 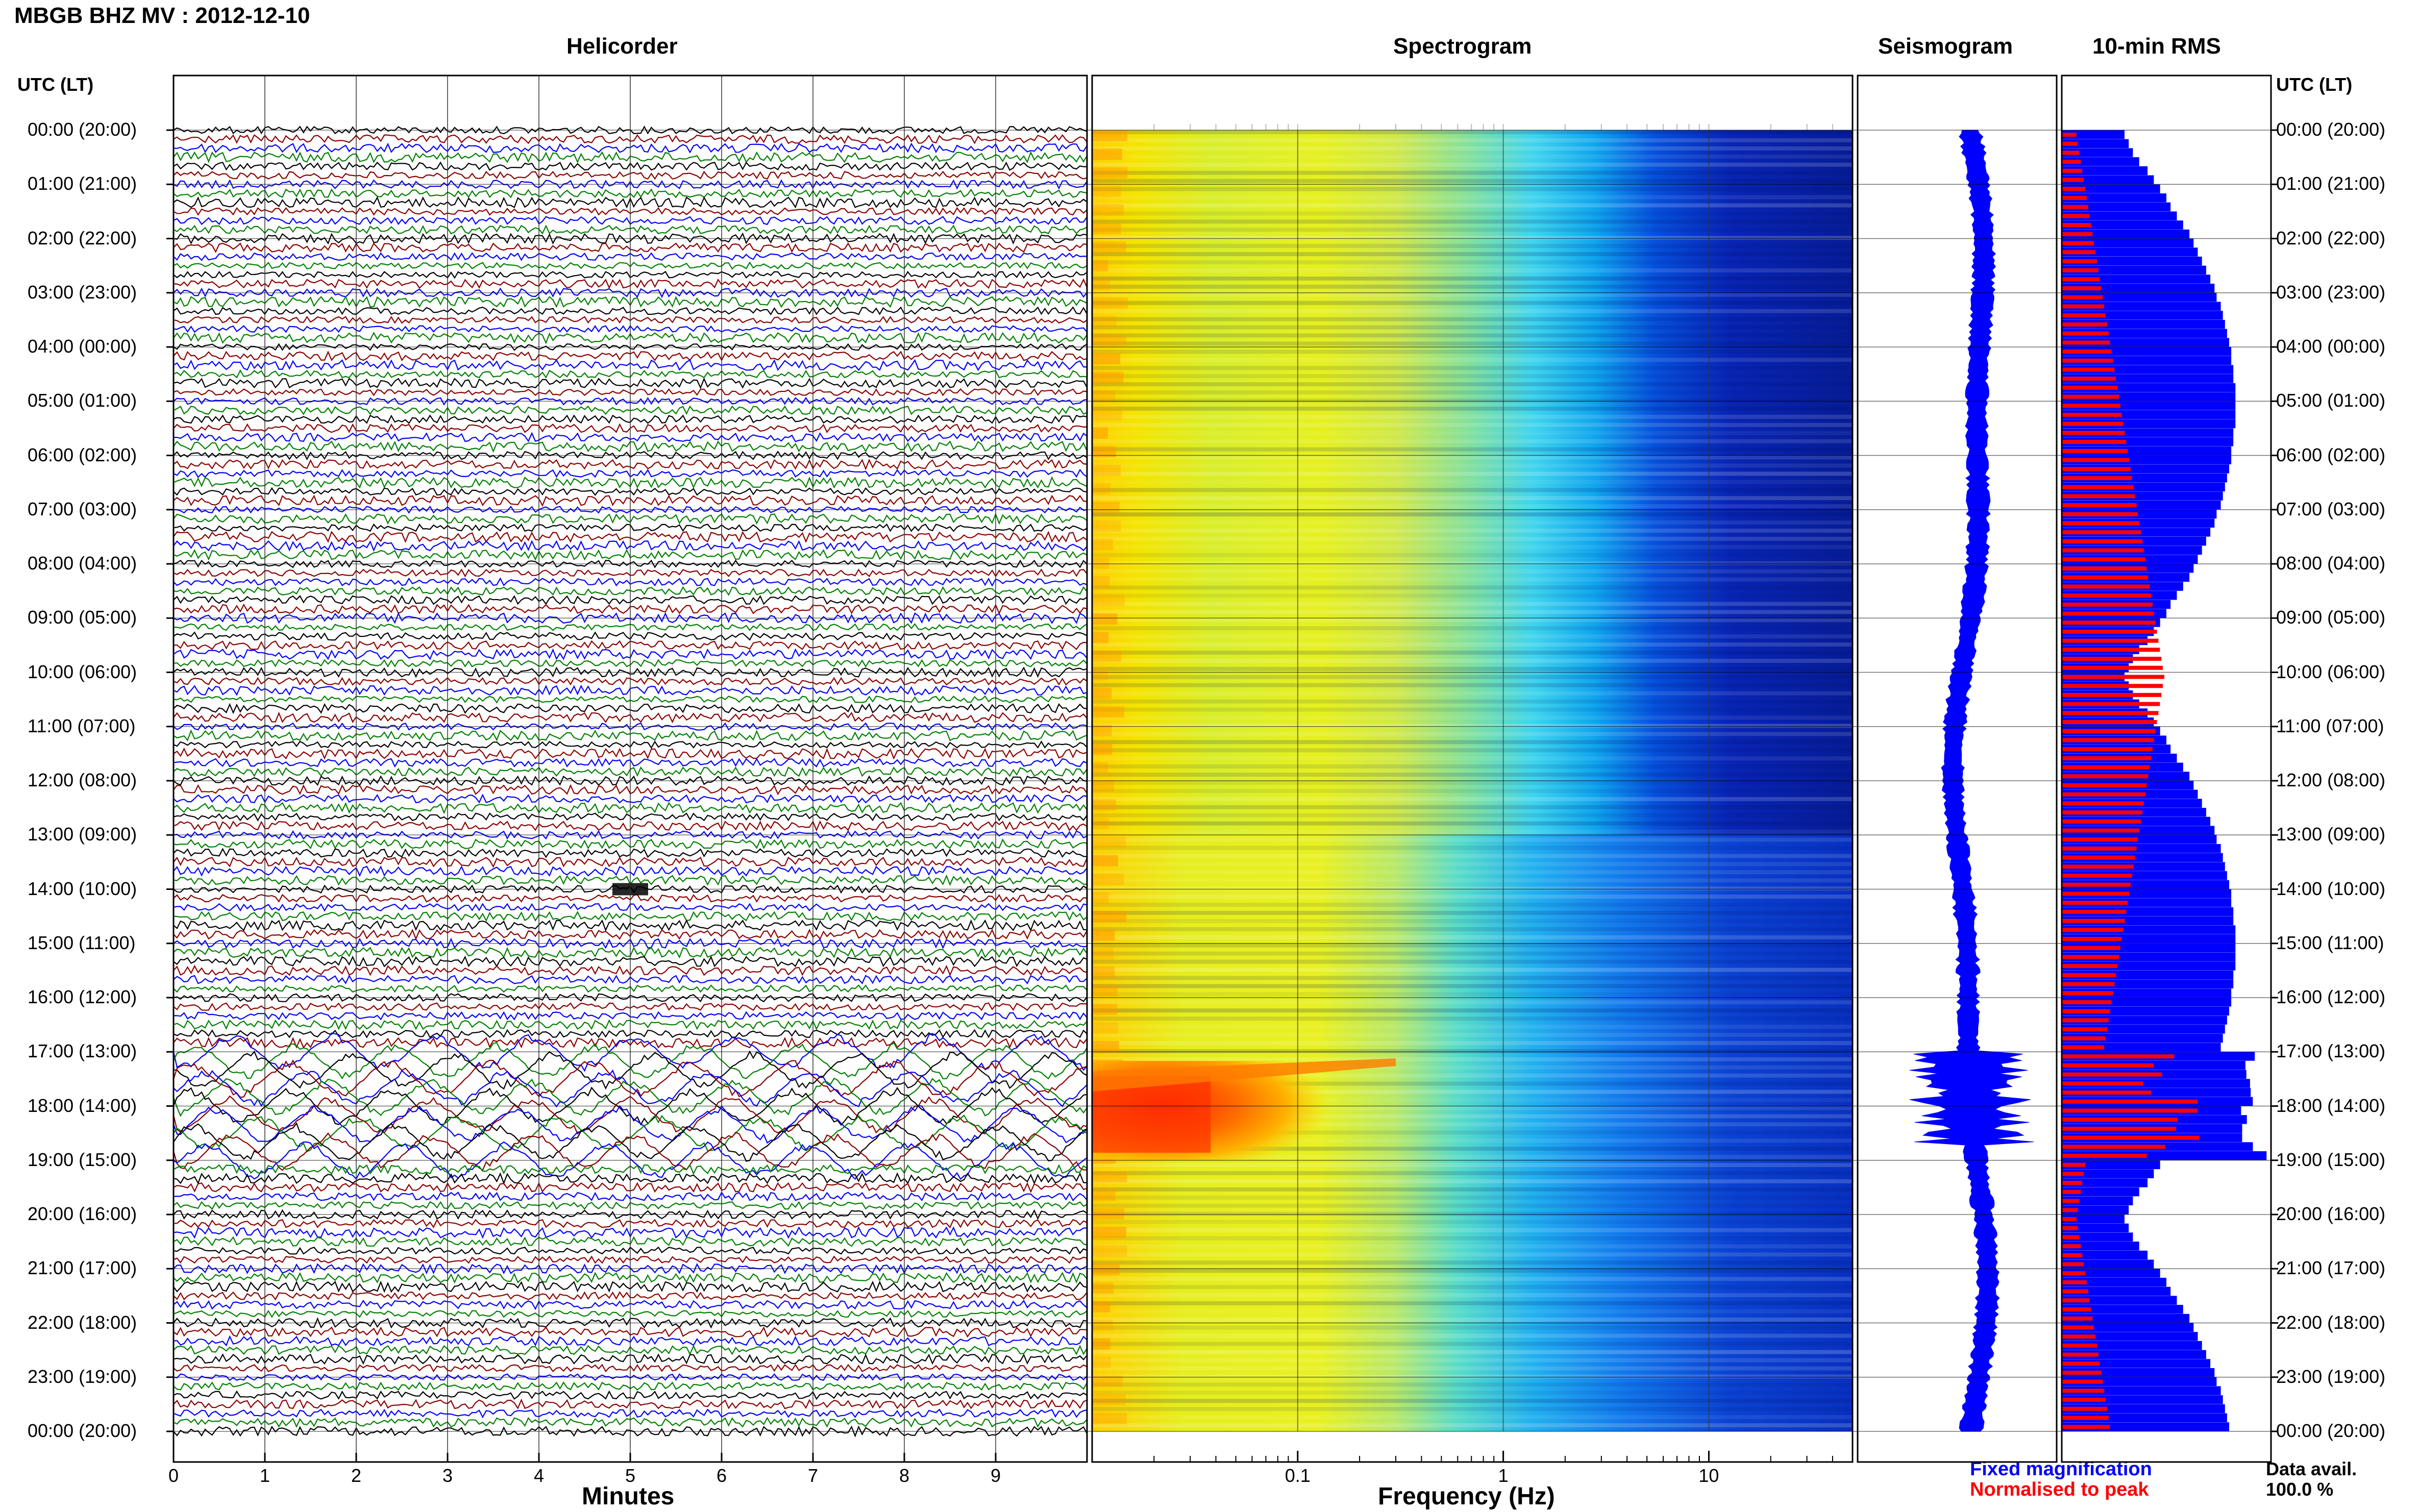 What do you see at coordinates (622, 46) in the screenshot?
I see `helicorder-title: Helicorder` at bounding box center [622, 46].